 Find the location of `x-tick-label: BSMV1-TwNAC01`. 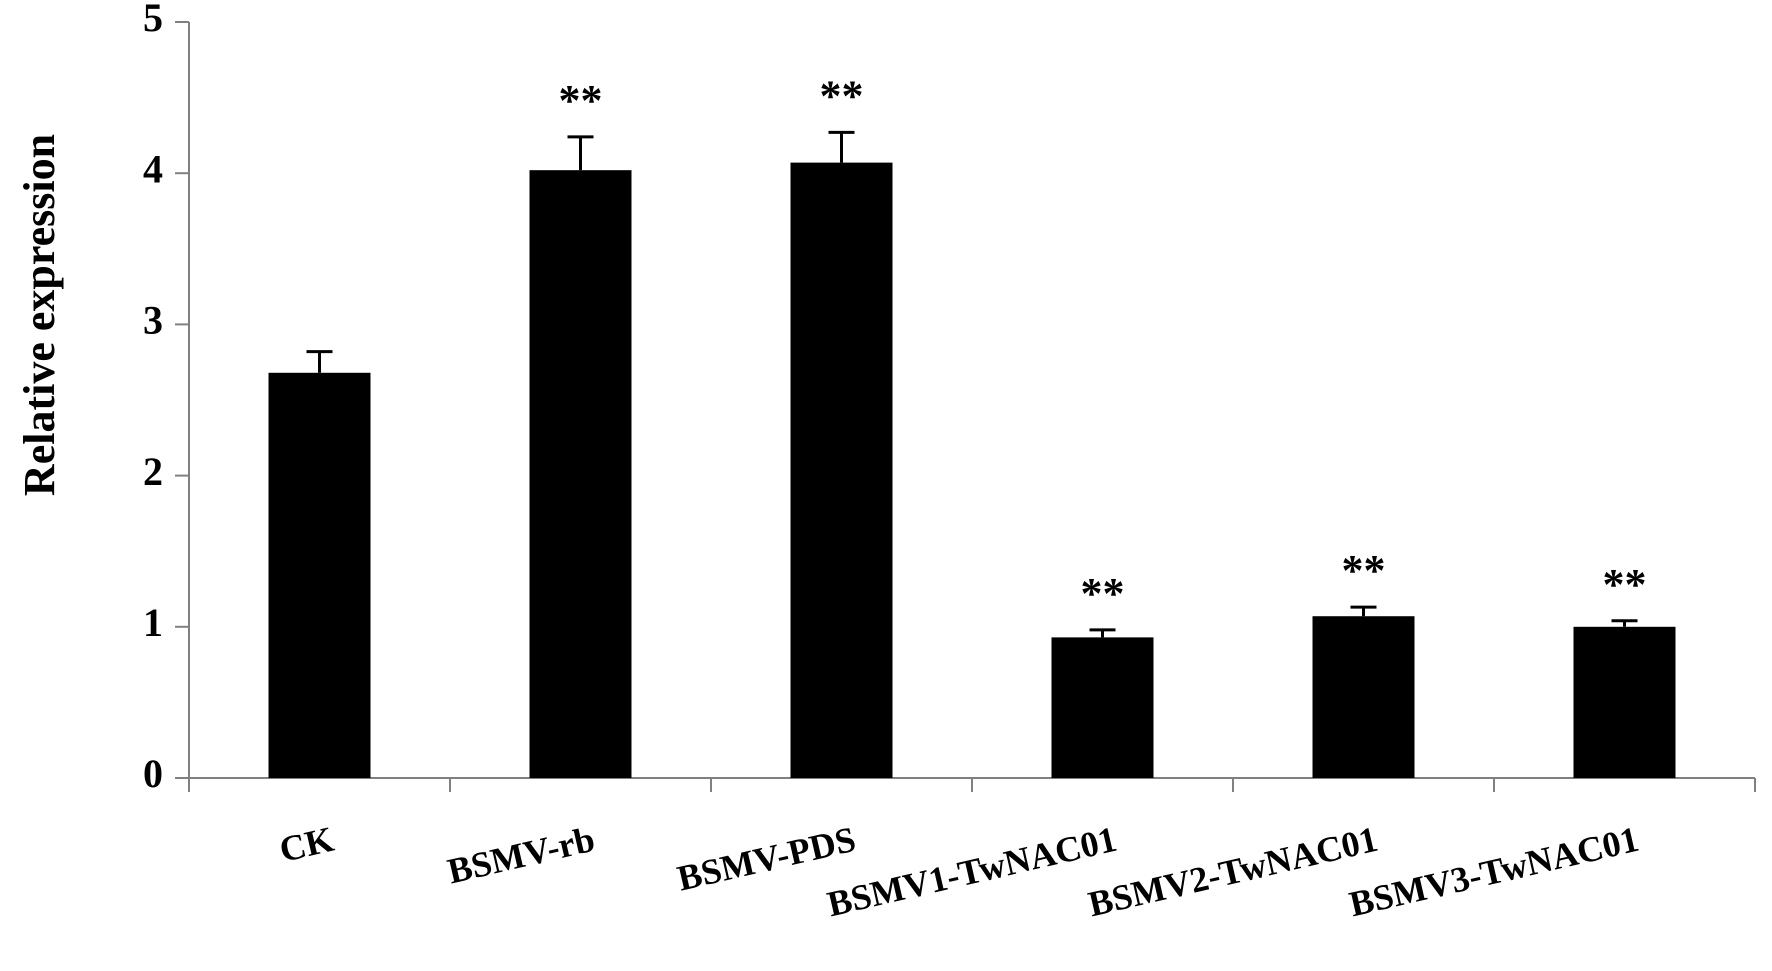

x-tick-label: BSMV1-TwNAC01 is located at coordinates (972, 871).